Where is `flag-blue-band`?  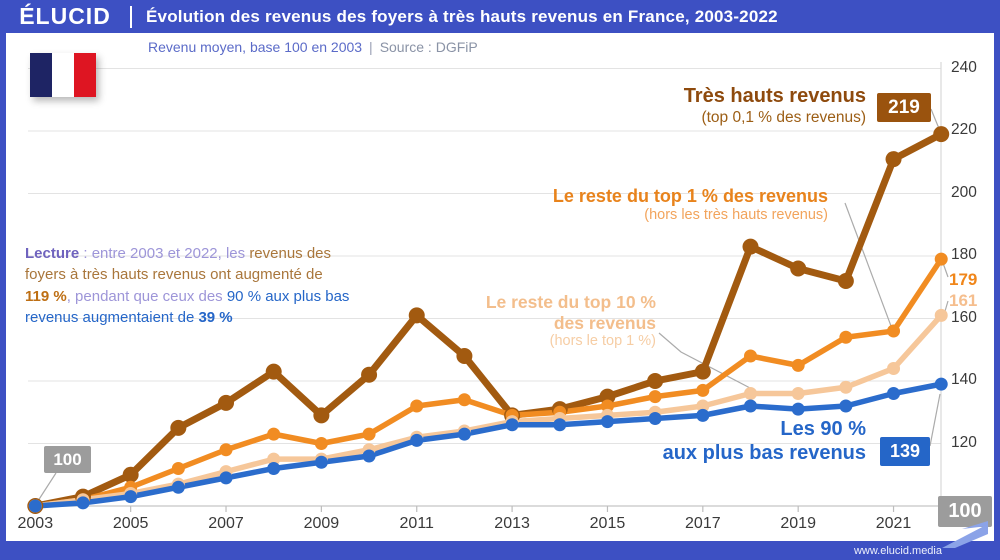
flag-blue-band is located at coordinates (41, 75).